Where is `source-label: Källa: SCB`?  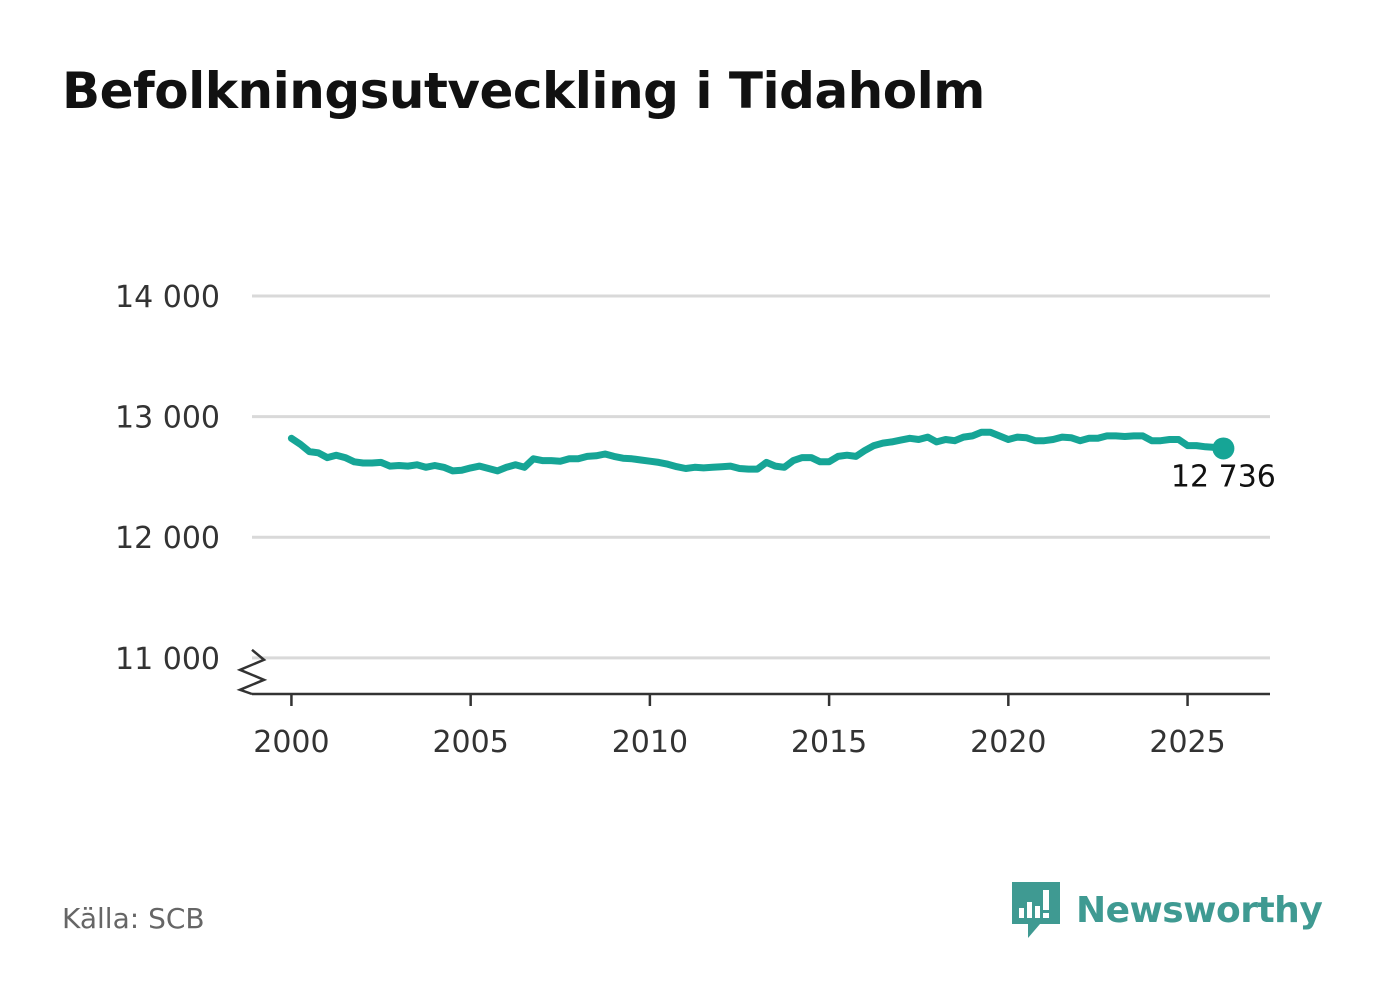
source-label: Källa: SCB is located at coordinates (133, 918).